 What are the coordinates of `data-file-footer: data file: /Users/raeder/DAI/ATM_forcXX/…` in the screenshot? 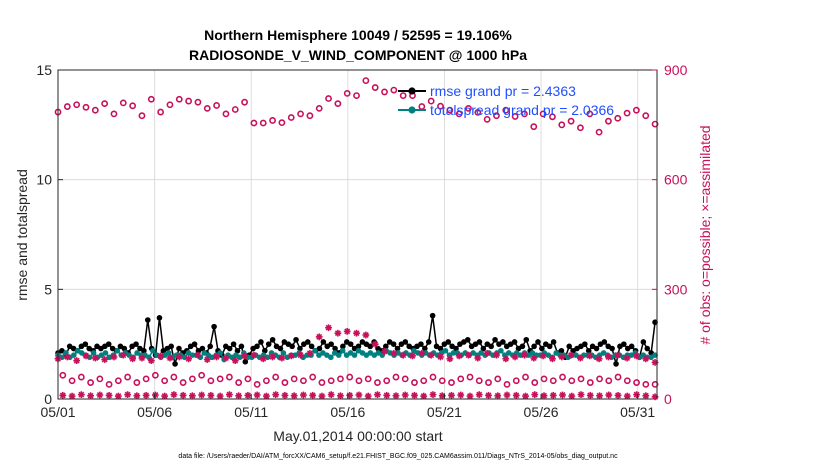 It's located at (398, 456).